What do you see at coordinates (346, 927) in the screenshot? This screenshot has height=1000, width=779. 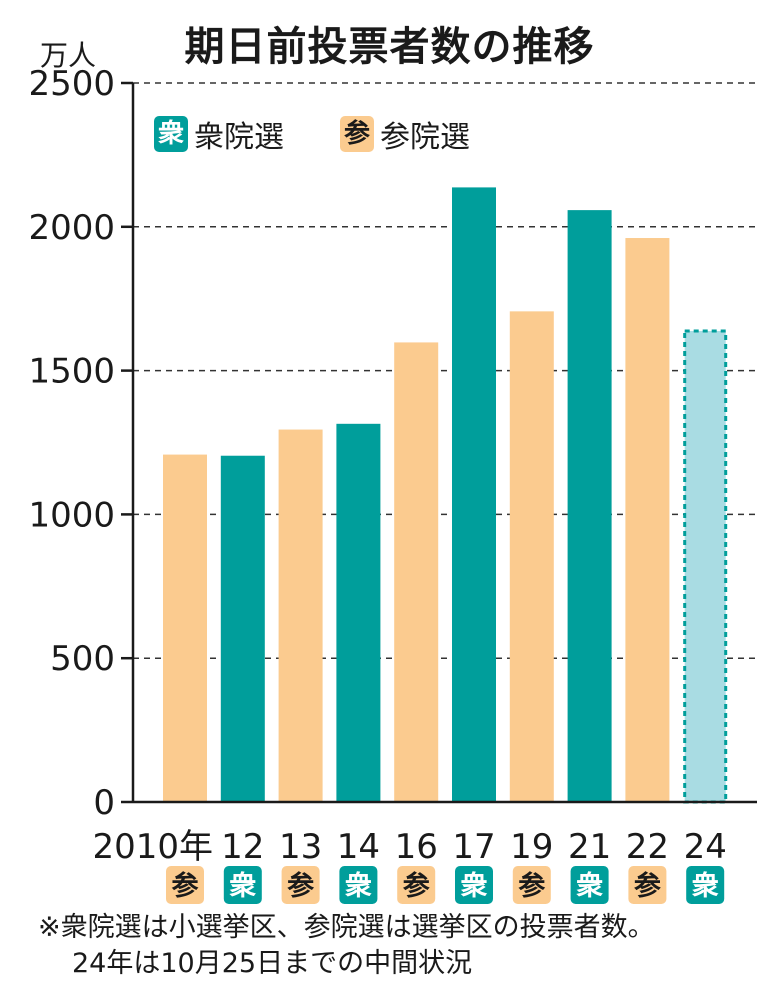 I see `footnote-line-1: ※衆院選は小選挙区、参院選は選挙区の投票者数。` at bounding box center [346, 927].